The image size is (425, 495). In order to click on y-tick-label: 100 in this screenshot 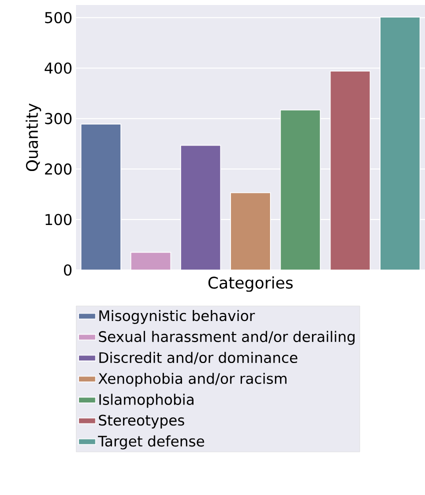, I will do `click(58, 220)`.